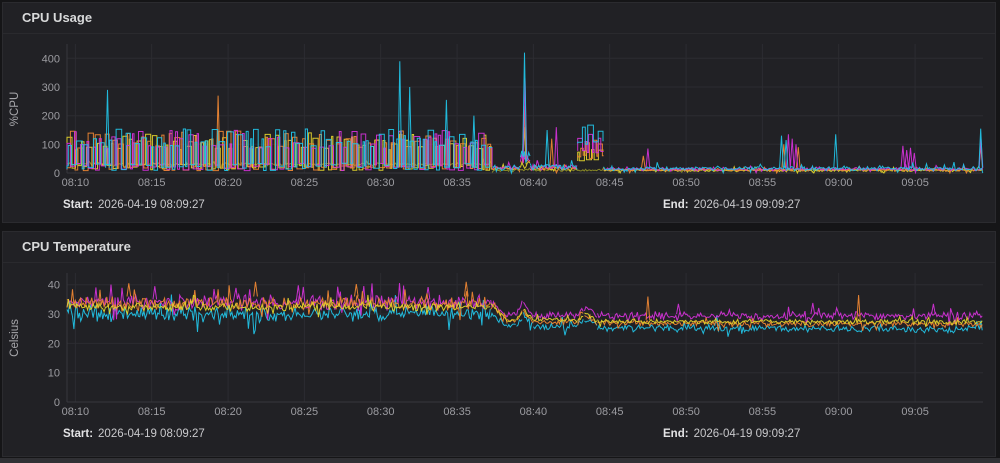 Image resolution: width=1000 pixels, height=463 pixels. What do you see at coordinates (500, 460) in the screenshot?
I see `page-bottom-strip` at bounding box center [500, 460].